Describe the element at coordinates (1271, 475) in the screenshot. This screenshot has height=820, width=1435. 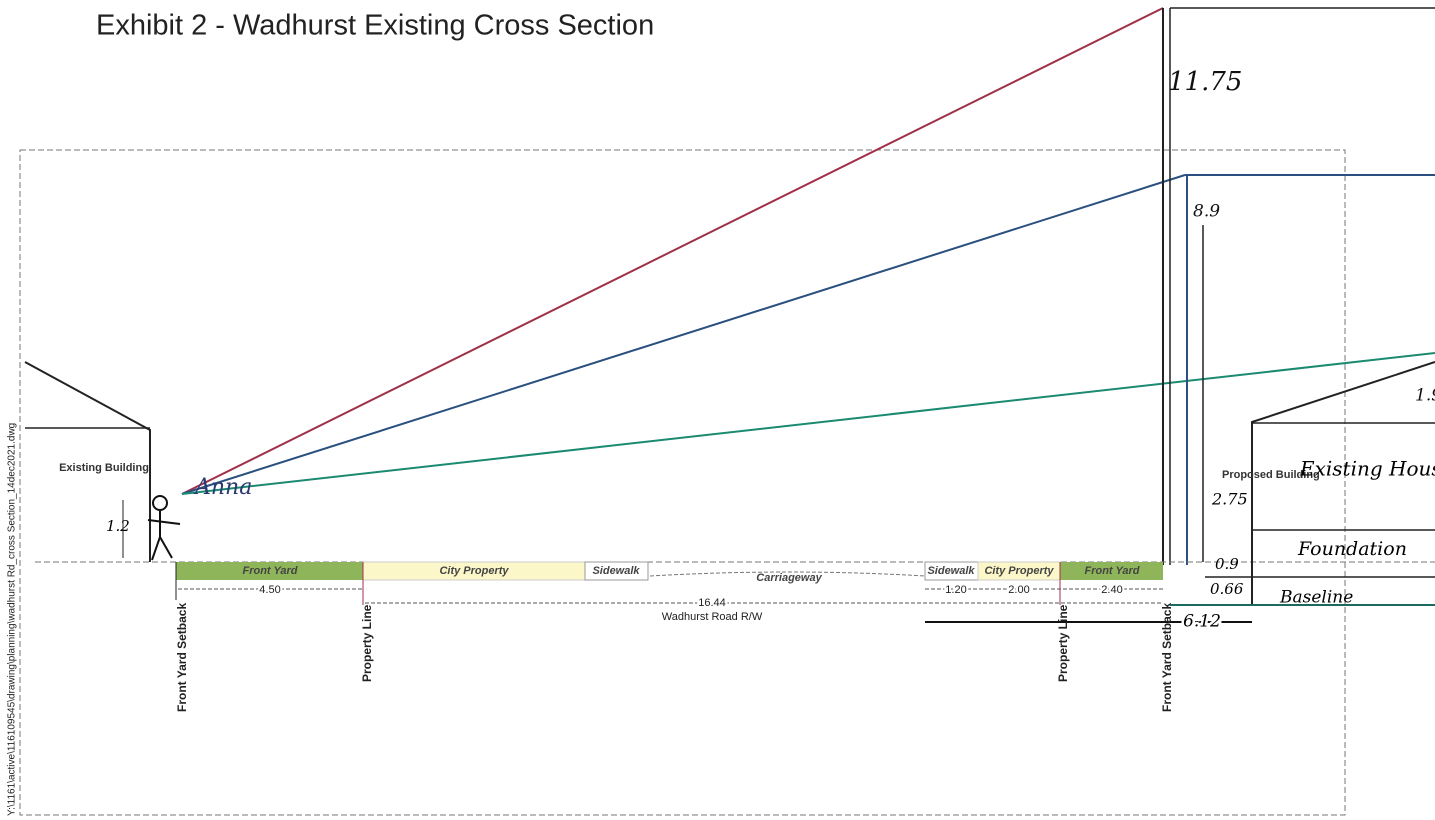
I see `building-label: Proposed Building` at that location.